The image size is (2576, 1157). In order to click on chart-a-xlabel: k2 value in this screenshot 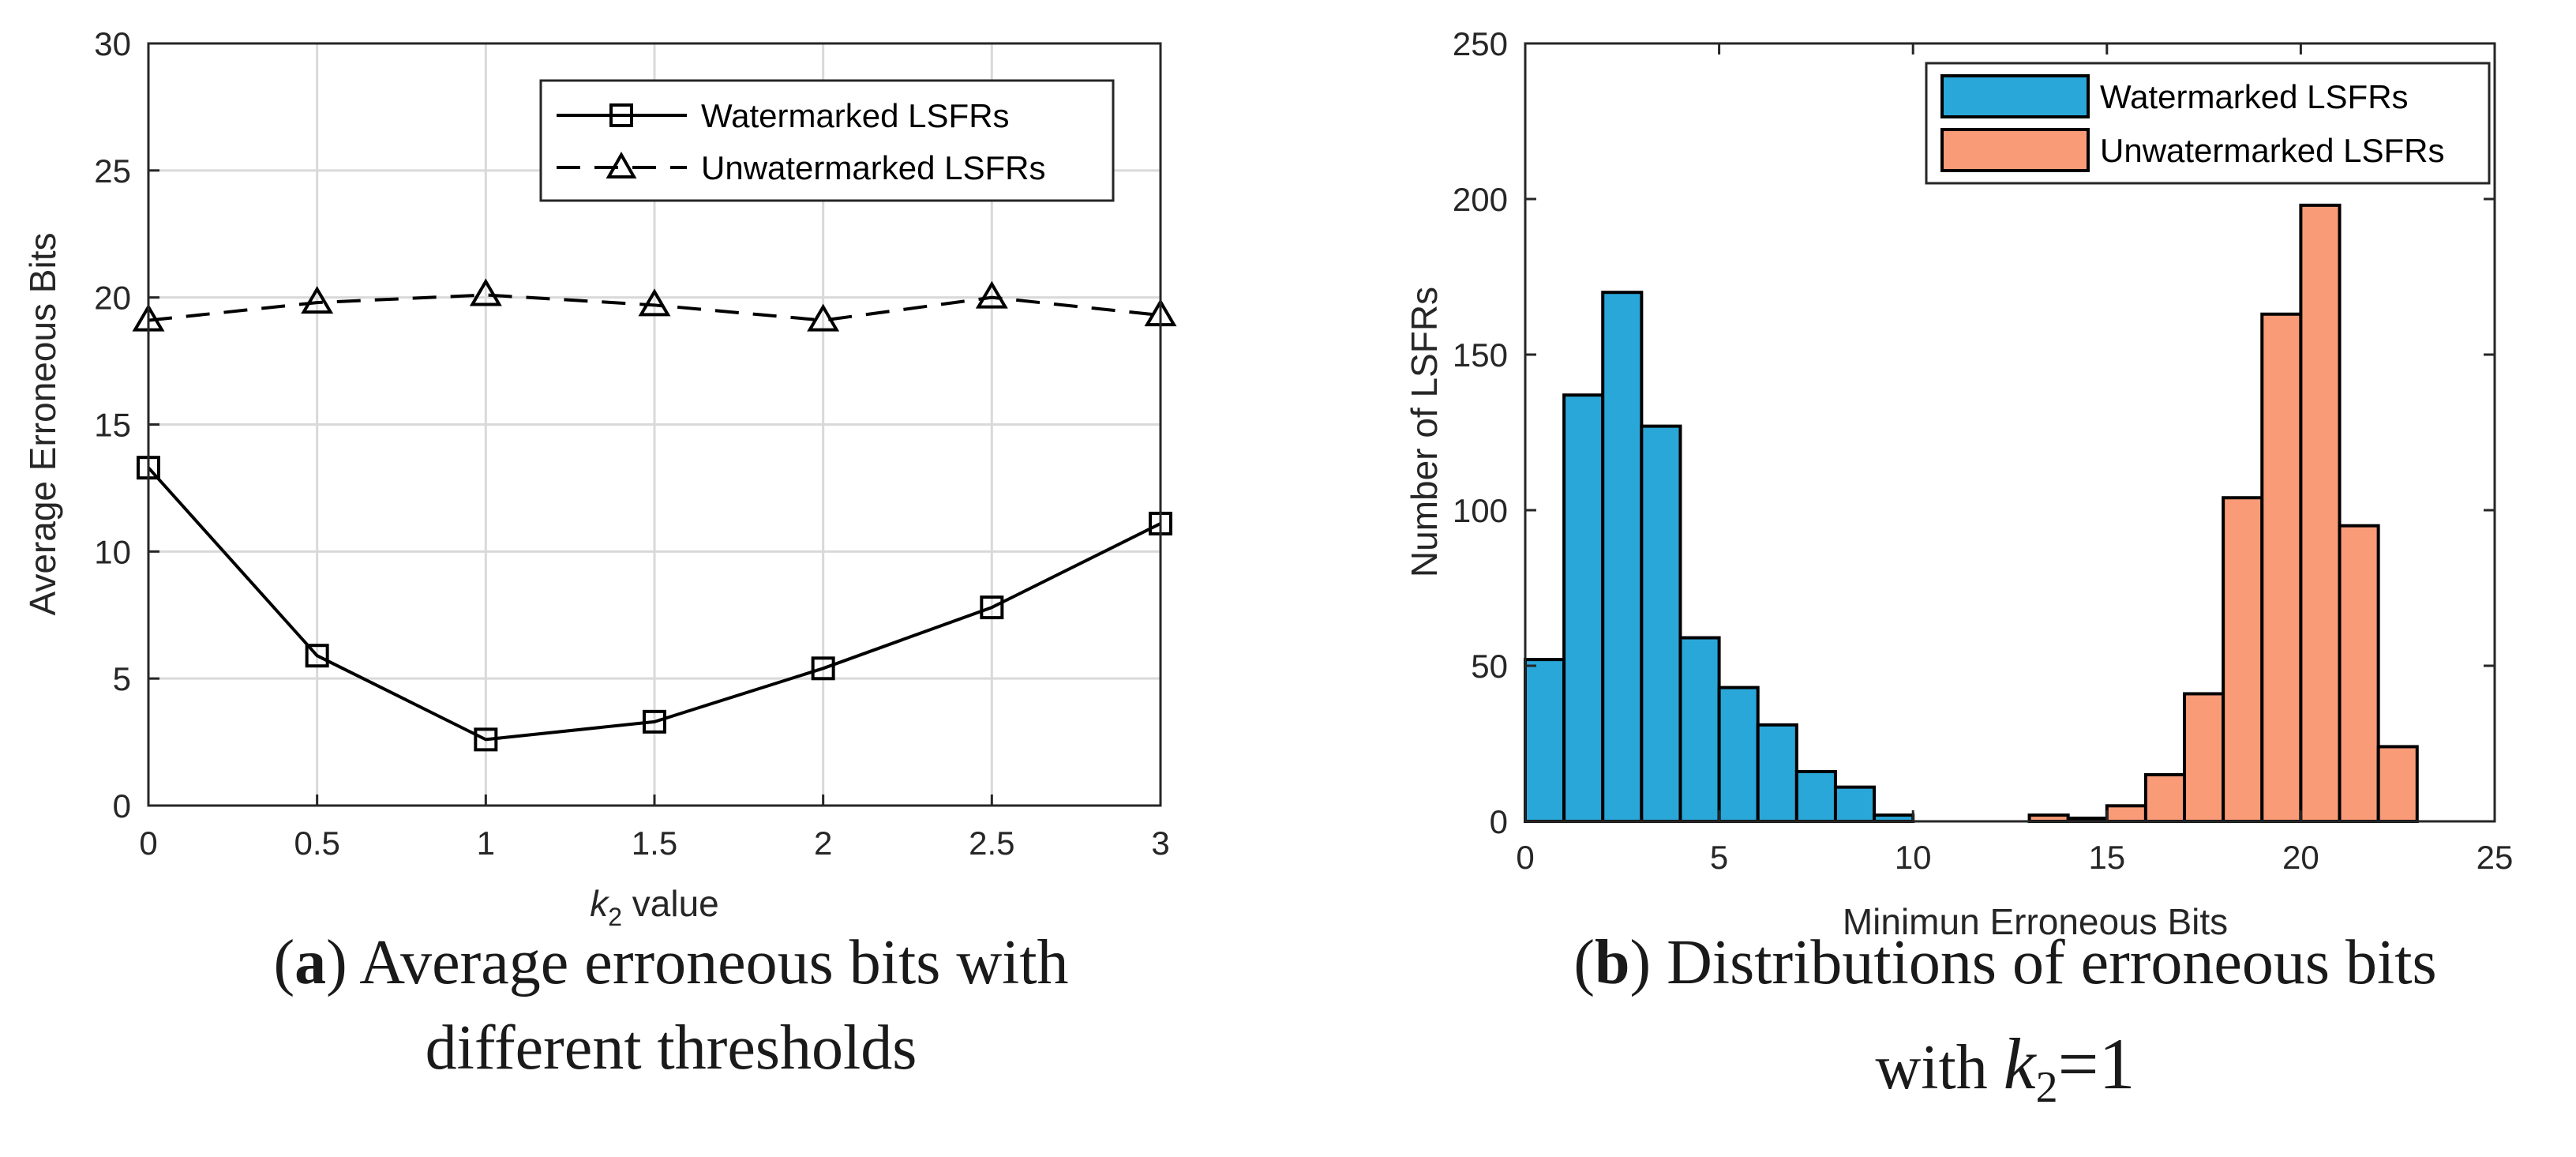, I will do `click(654, 907)`.